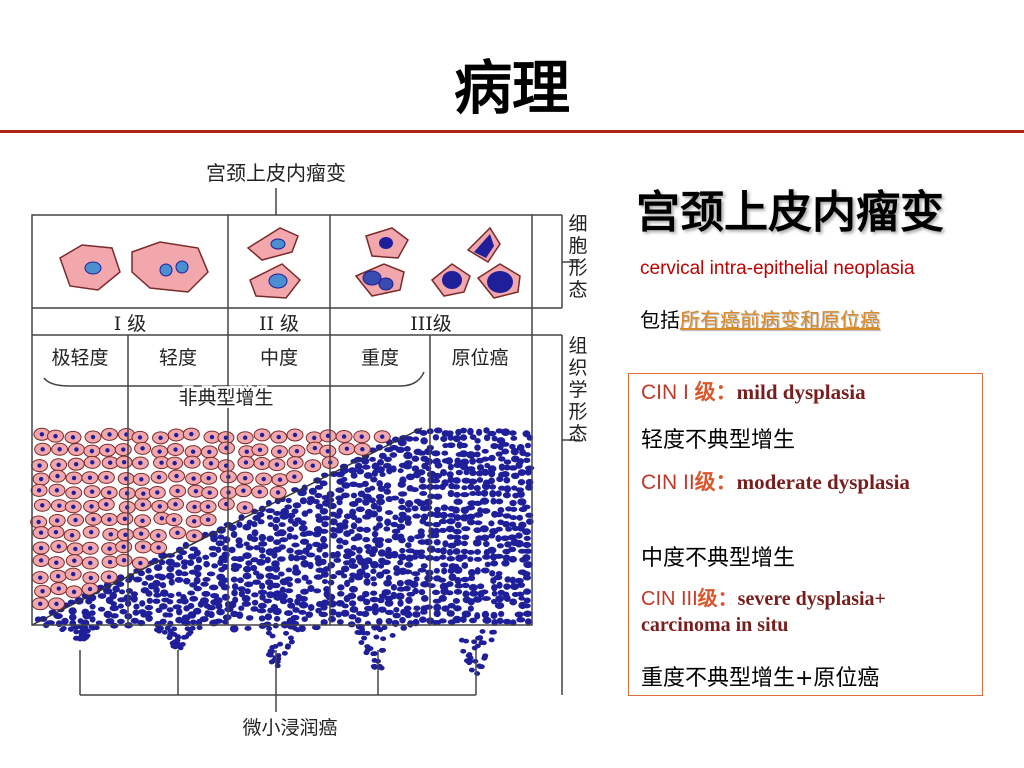 The height and width of the screenshot is (768, 1024). I want to click on cin1-grade: CIN I 级：mild dysplasia, so click(808, 392).